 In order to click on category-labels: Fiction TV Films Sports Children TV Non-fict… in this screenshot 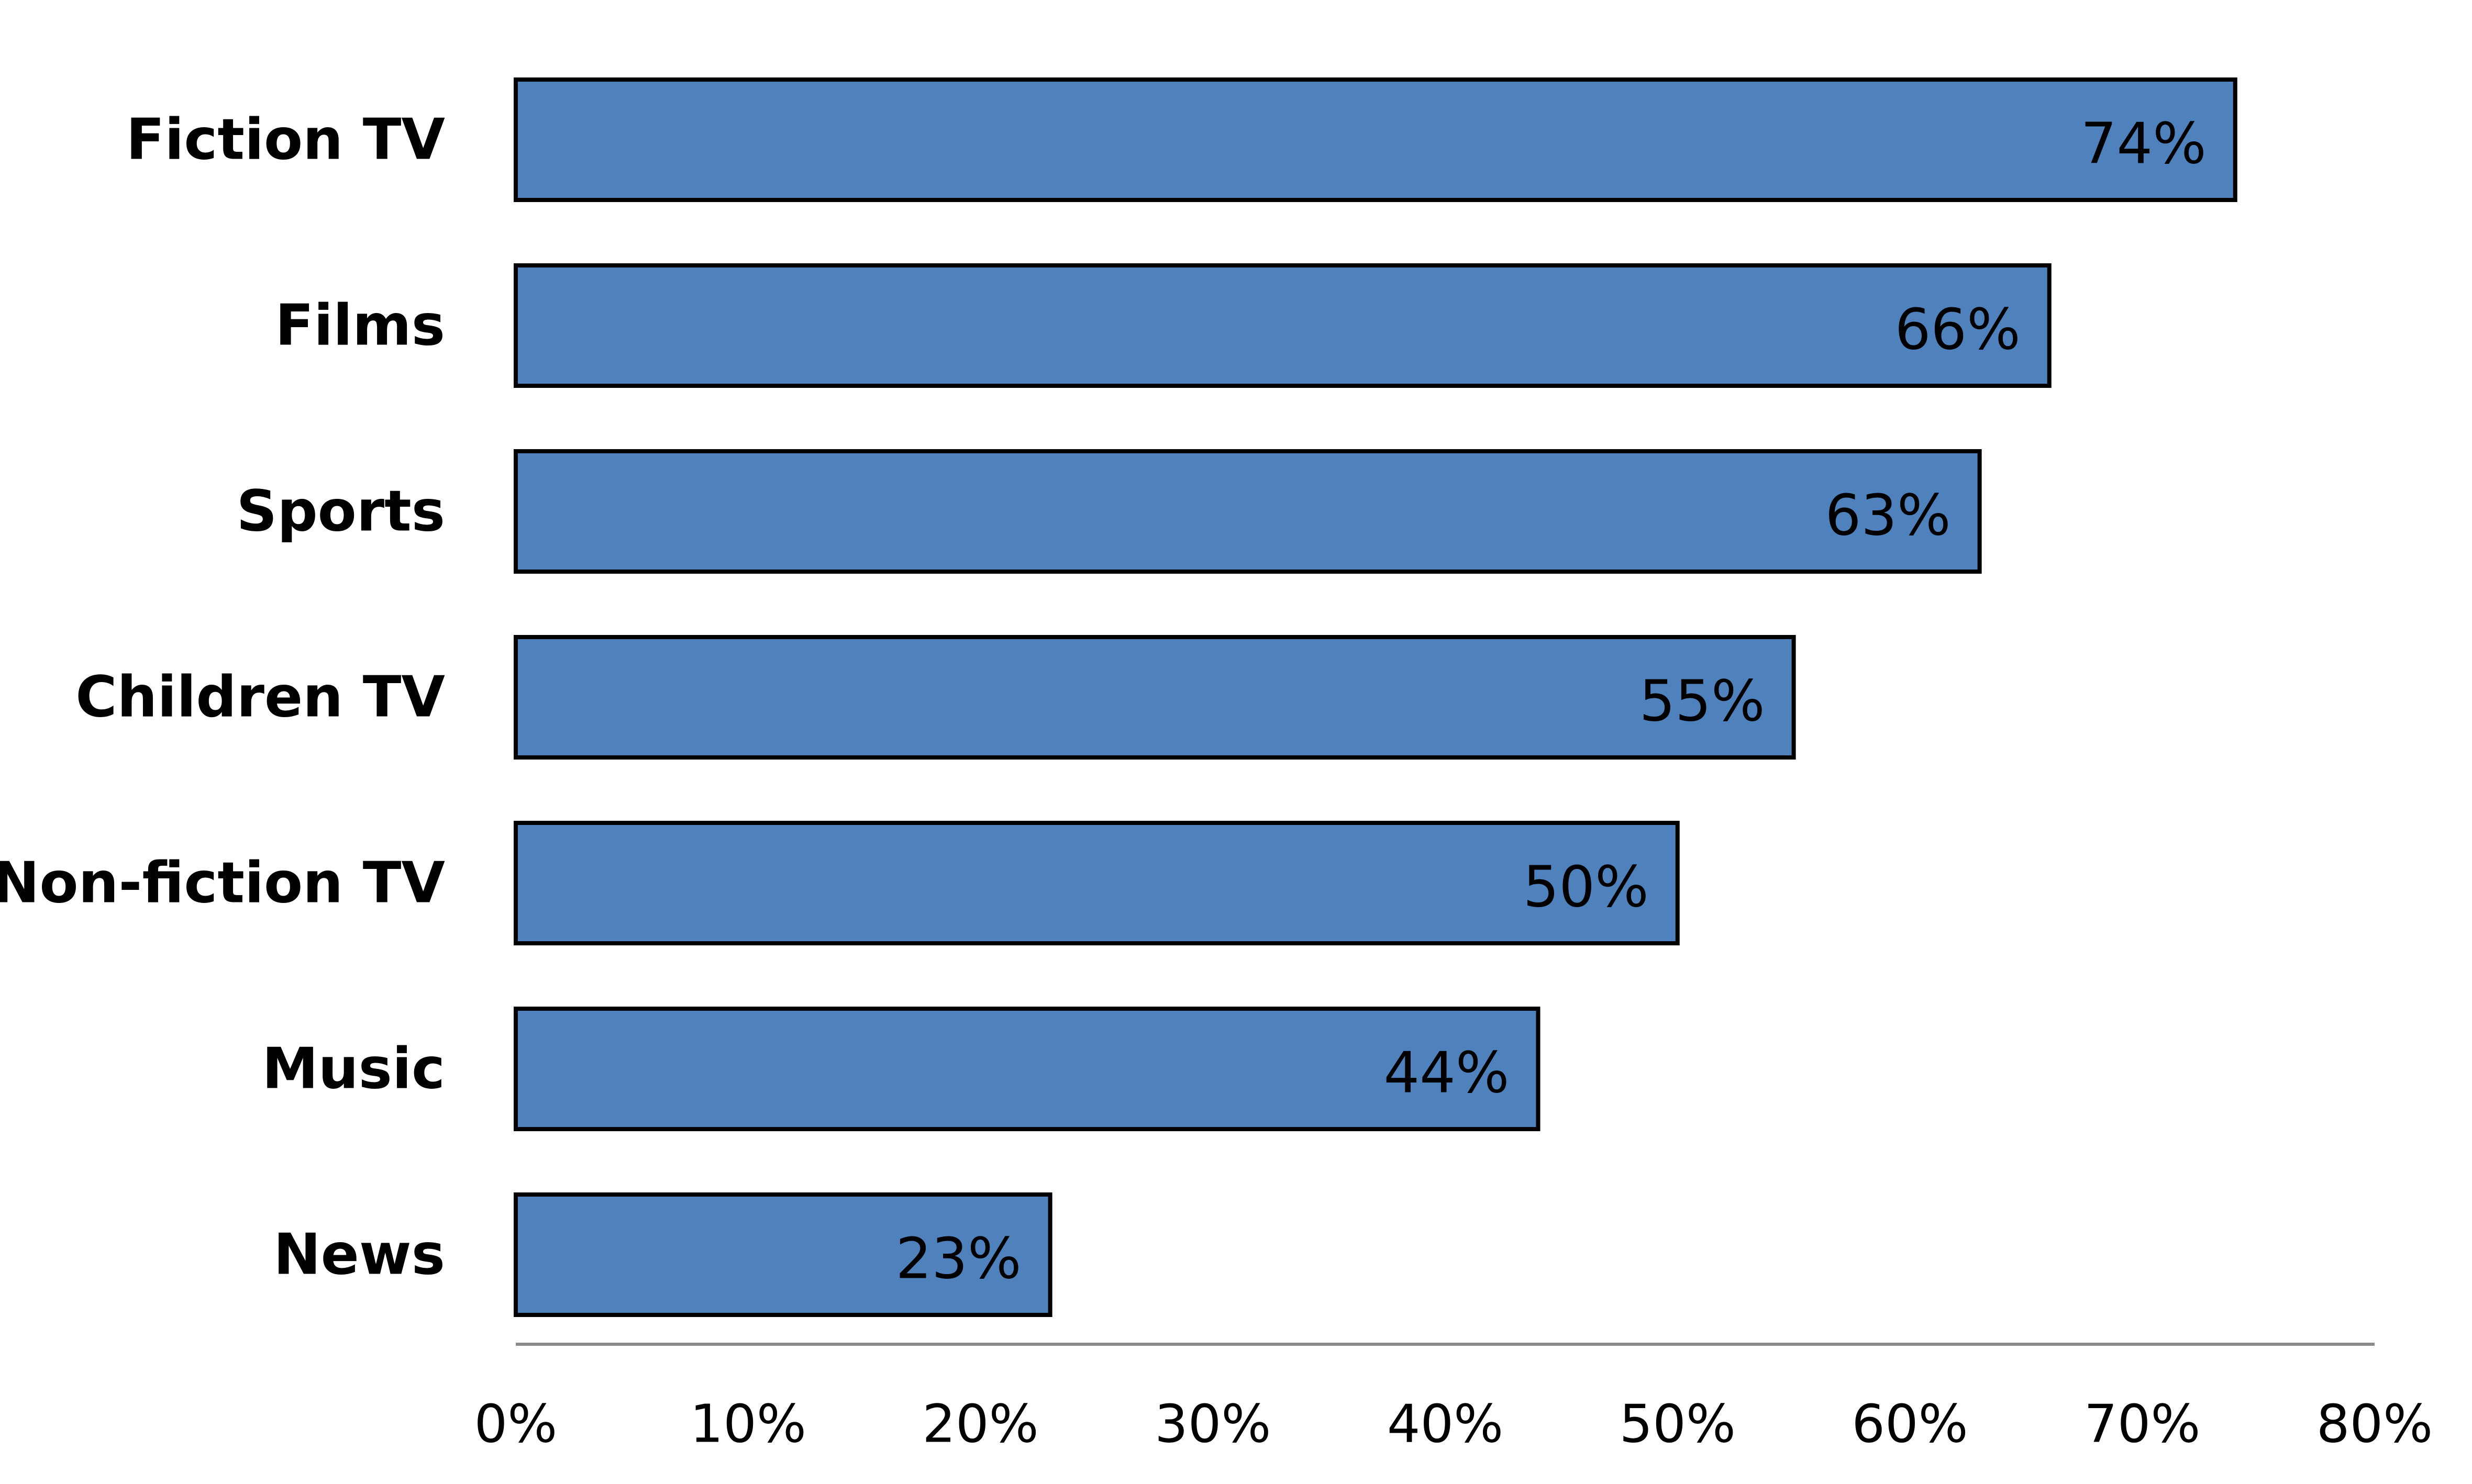, I will do `click(222, 697)`.